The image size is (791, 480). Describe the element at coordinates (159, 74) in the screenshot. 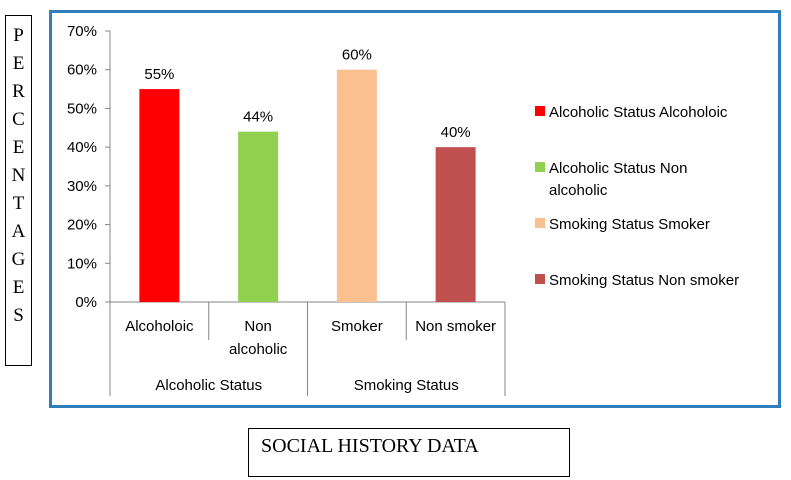

I see `bar-data-label: 55%` at that location.